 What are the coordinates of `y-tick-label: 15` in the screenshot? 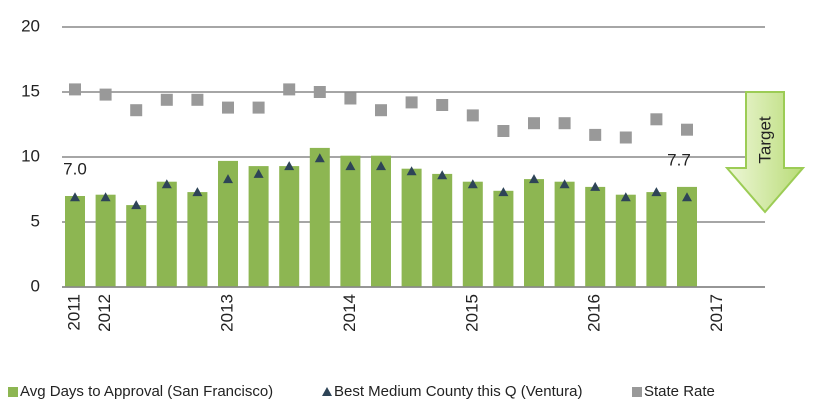 It's located at (30, 90).